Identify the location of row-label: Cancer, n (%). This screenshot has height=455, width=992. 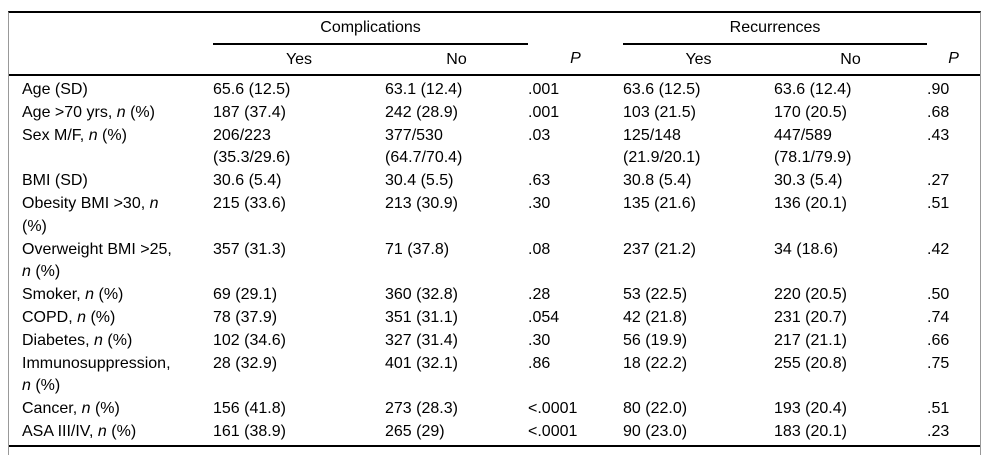
(71, 409).